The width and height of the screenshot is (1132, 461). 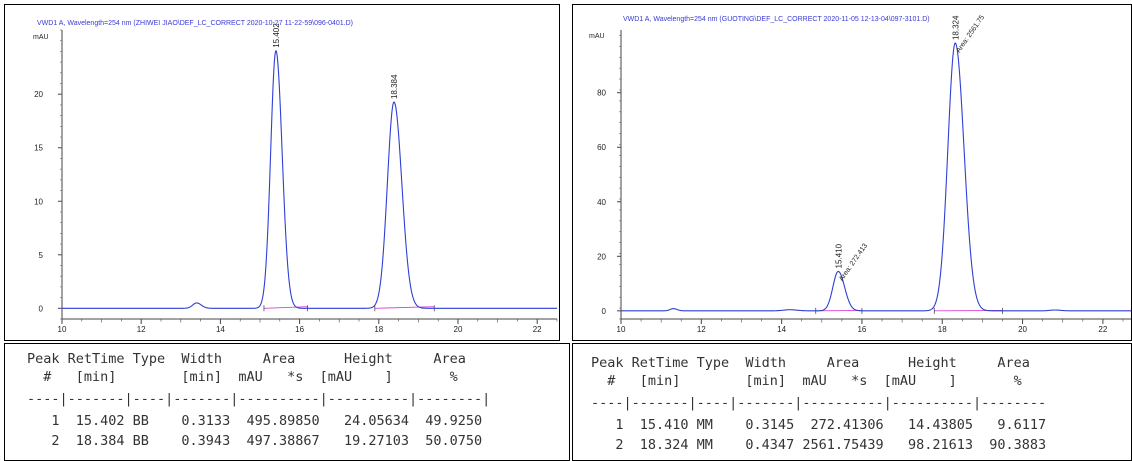 What do you see at coordinates (601, 202) in the screenshot?
I see `y-tick-label: 40` at bounding box center [601, 202].